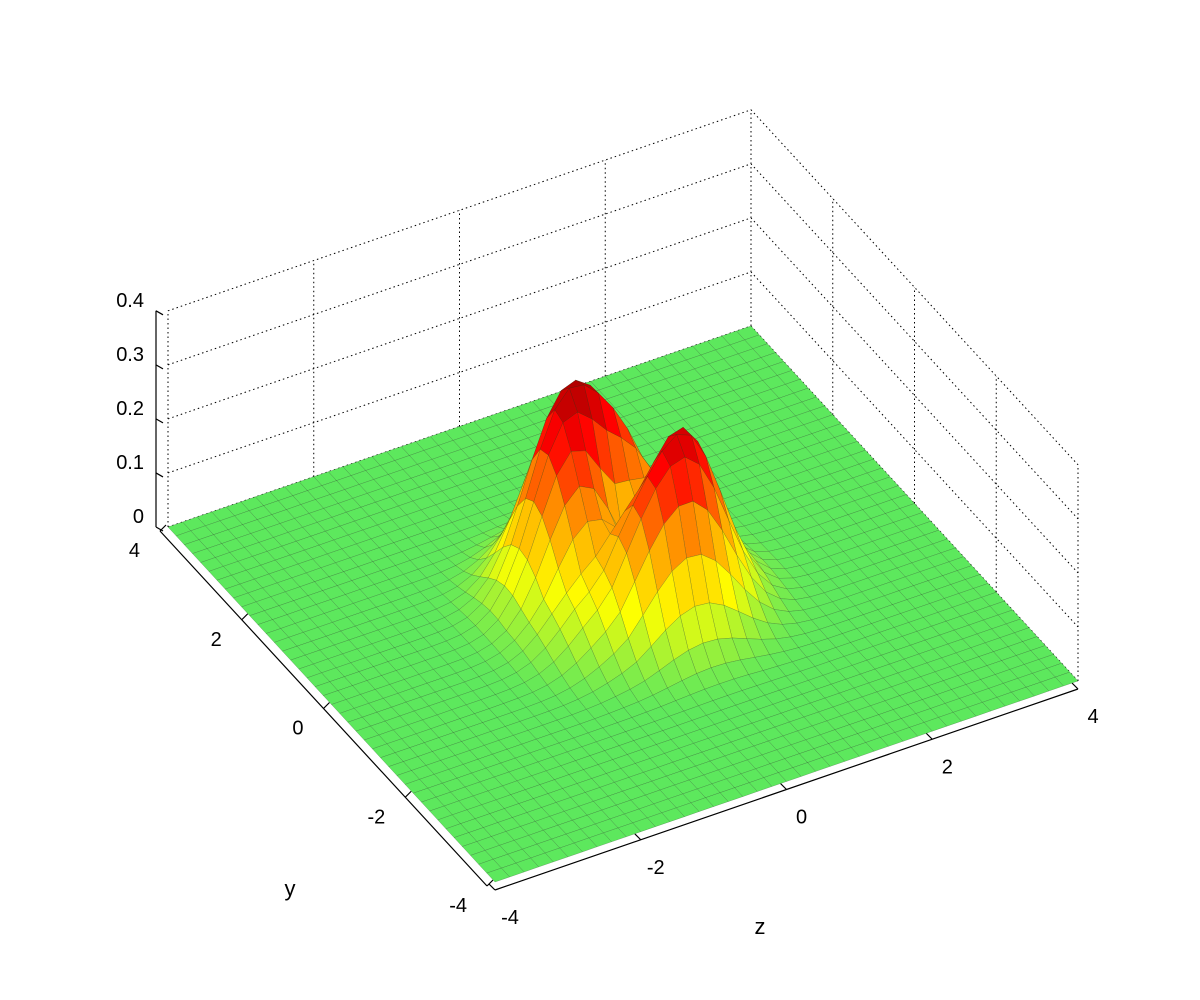 The image size is (1200, 1000). Describe the element at coordinates (376, 817) in the screenshot. I see `y-tick-label-1: -2` at that location.